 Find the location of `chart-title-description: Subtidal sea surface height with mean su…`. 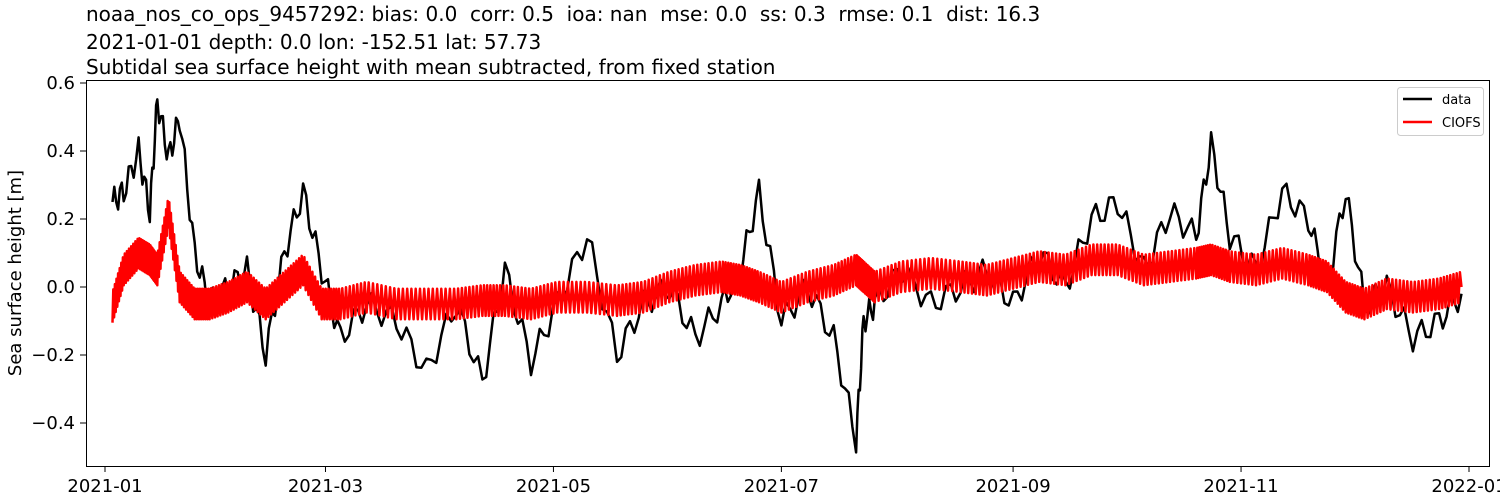

chart-title-description: Subtidal sea surface height with mean su… is located at coordinates (431, 67).